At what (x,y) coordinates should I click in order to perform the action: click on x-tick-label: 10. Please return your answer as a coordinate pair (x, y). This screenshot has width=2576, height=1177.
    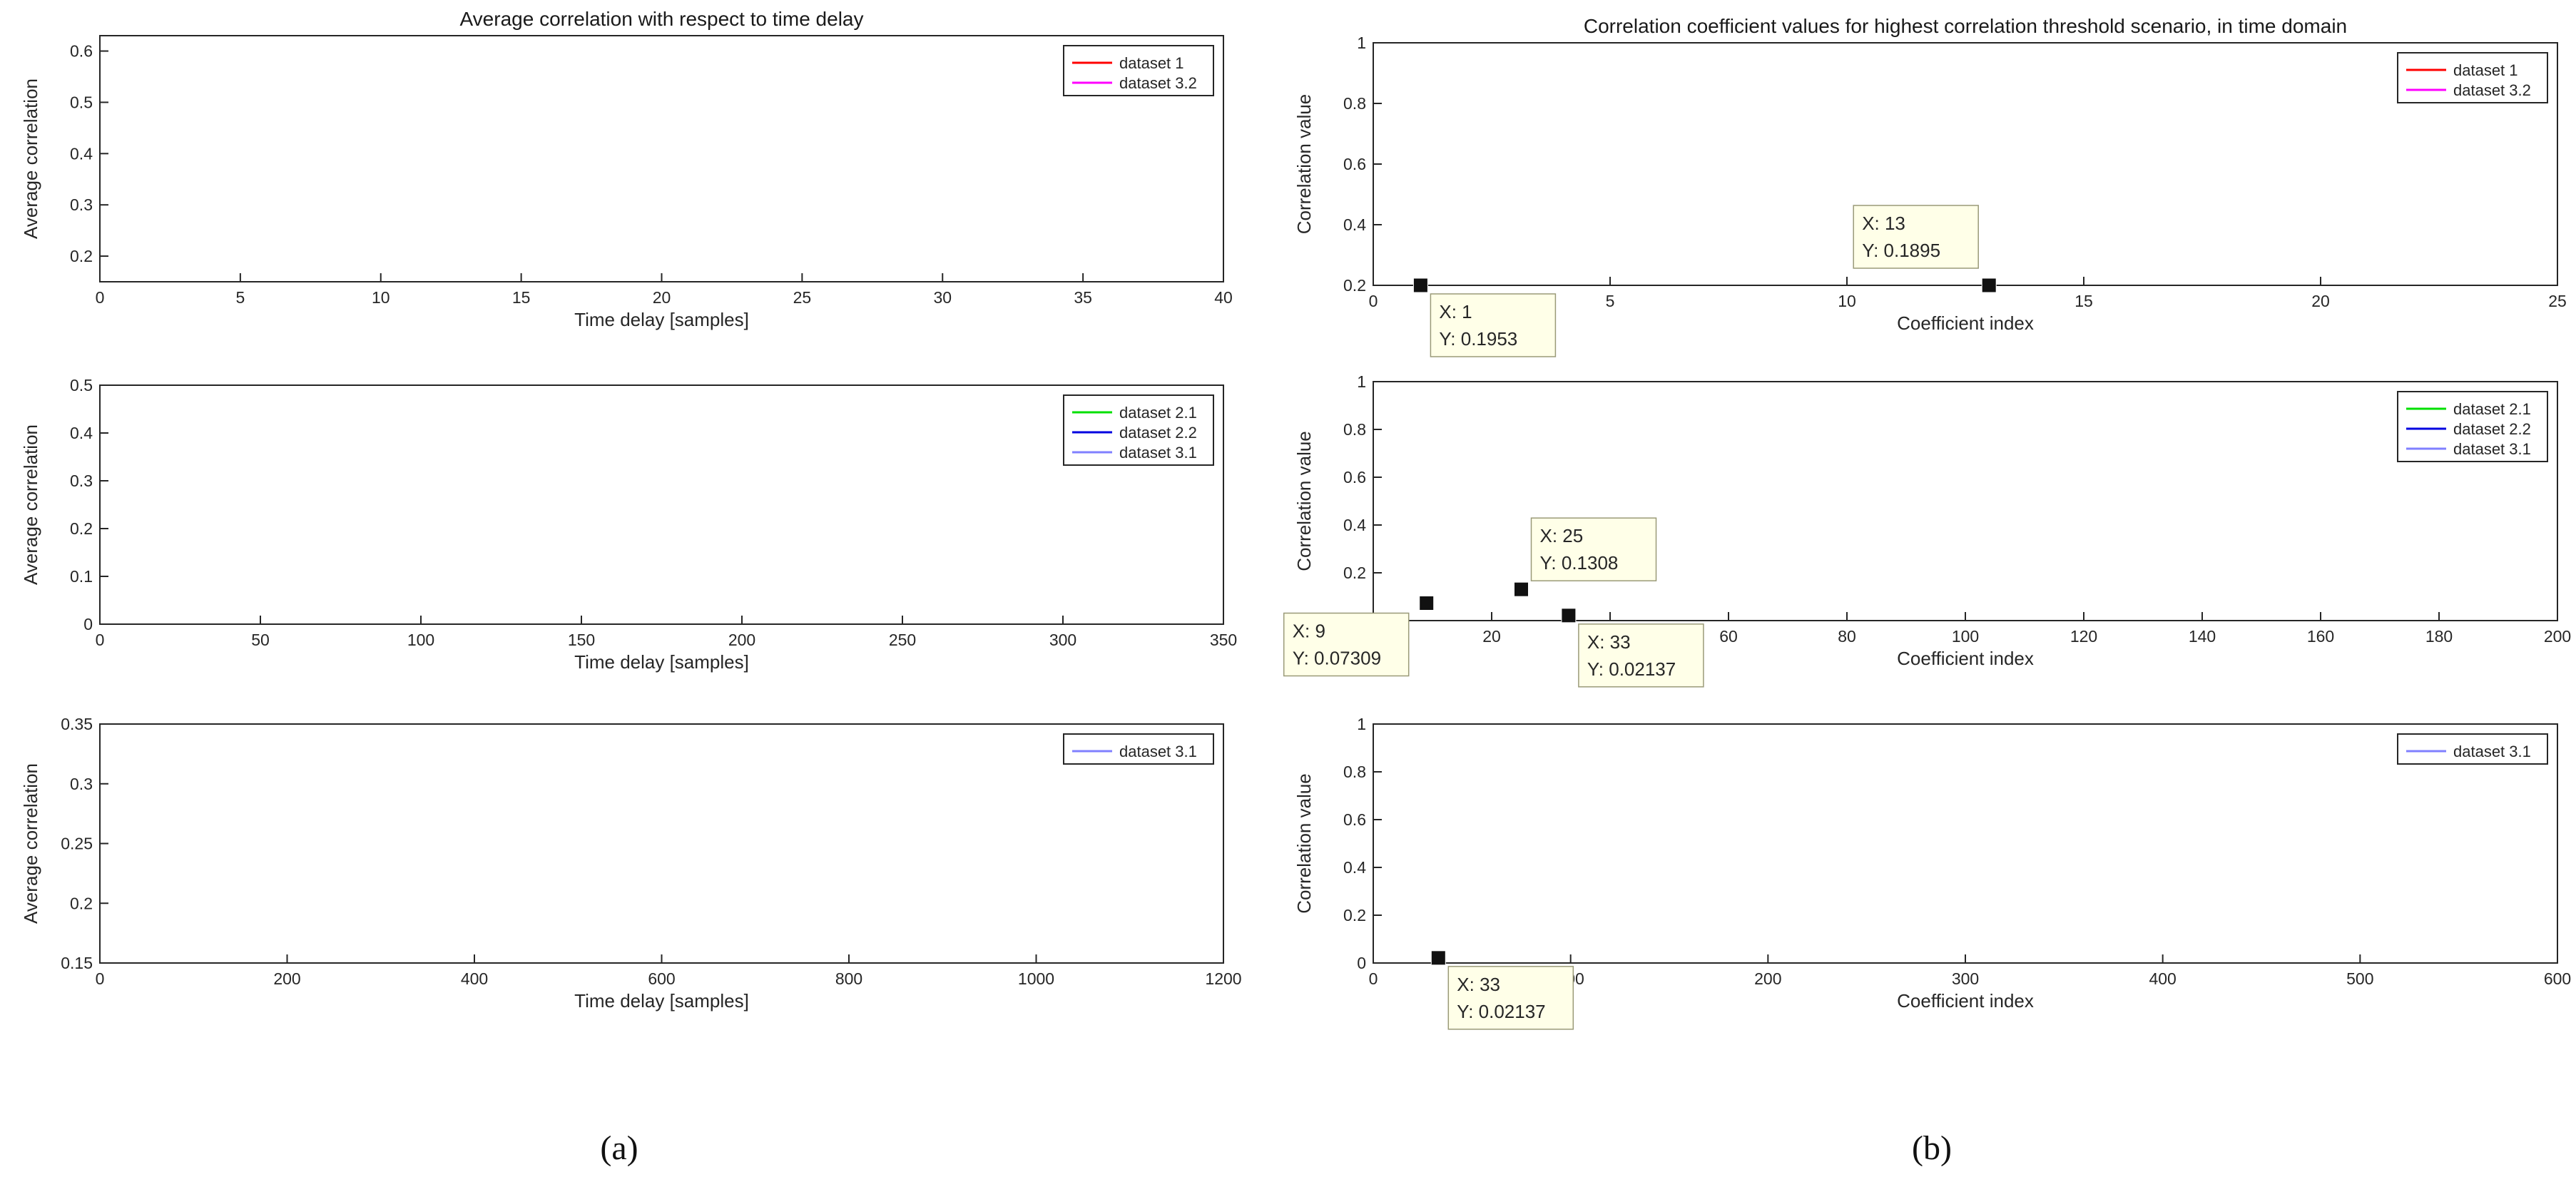
    Looking at the image, I should click on (1847, 301).